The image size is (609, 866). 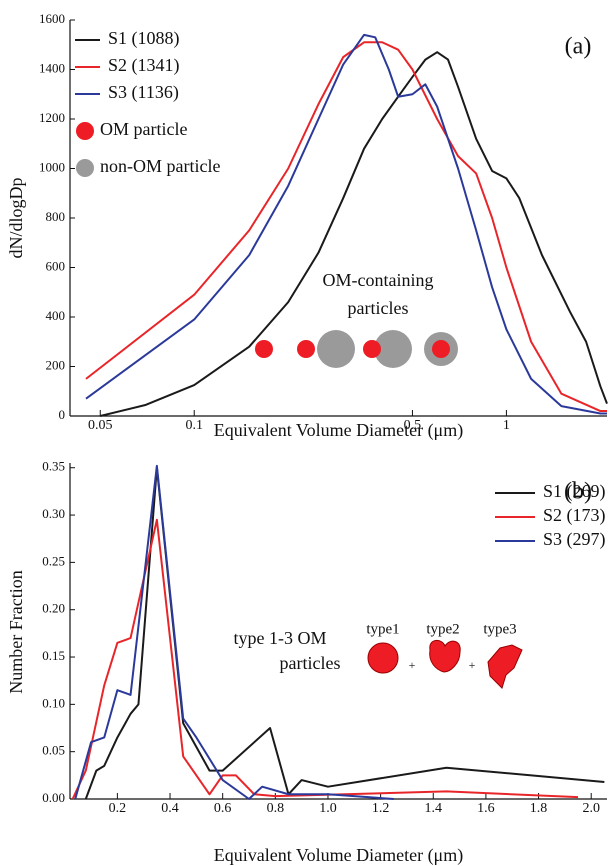 I want to click on y-tick-label: 0.35, so click(x=53, y=466).